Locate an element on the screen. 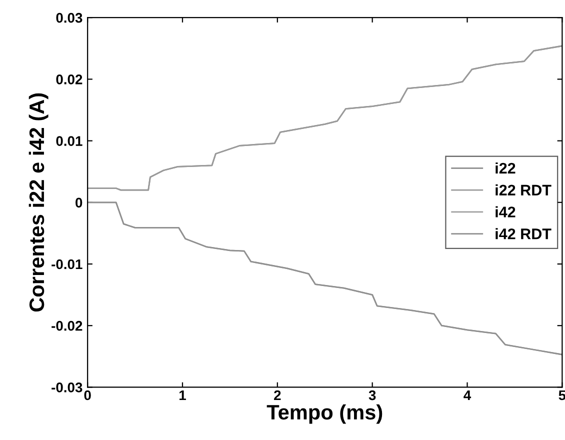 The image size is (565, 440). legend-label: i22 is located at coordinates (506, 168).